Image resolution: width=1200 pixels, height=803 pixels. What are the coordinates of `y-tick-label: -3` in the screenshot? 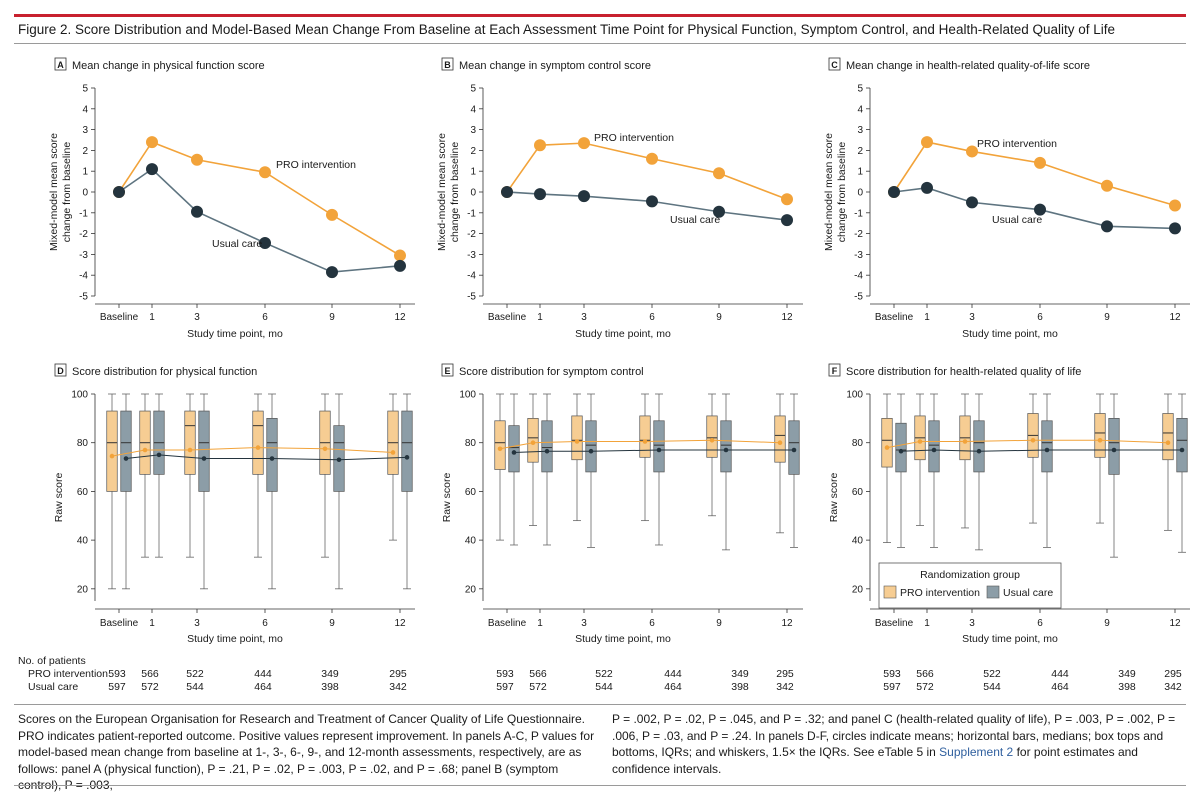 It's located at (858, 255).